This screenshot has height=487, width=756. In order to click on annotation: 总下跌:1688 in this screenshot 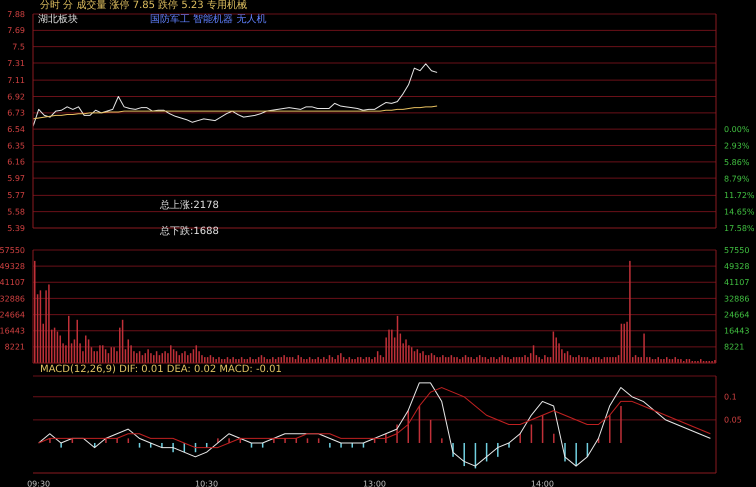, I will do `click(189, 232)`.